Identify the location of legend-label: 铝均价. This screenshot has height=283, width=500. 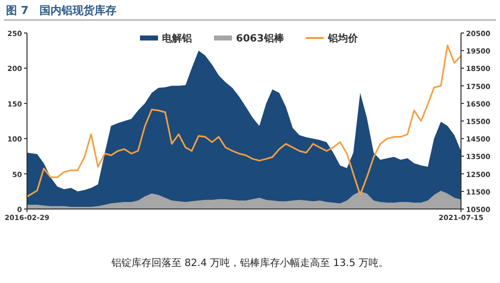
(342, 38).